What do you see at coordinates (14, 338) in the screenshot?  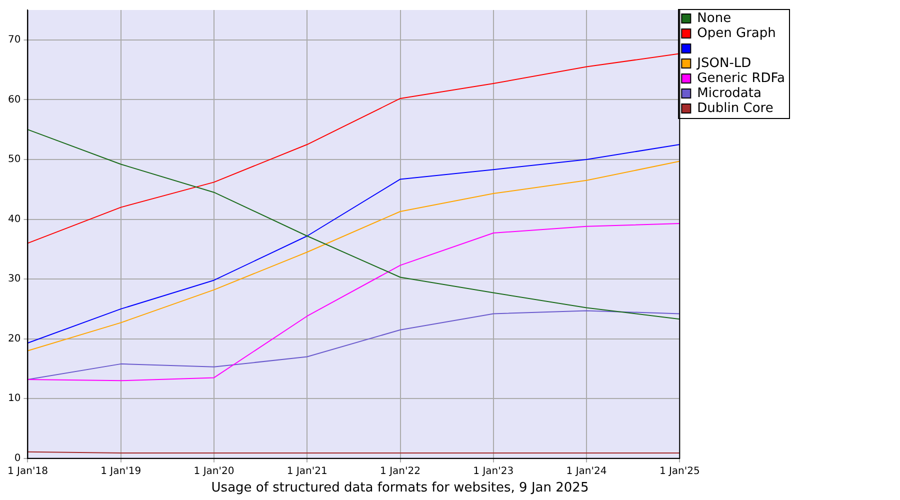 I see `y-tick-label: 20` at bounding box center [14, 338].